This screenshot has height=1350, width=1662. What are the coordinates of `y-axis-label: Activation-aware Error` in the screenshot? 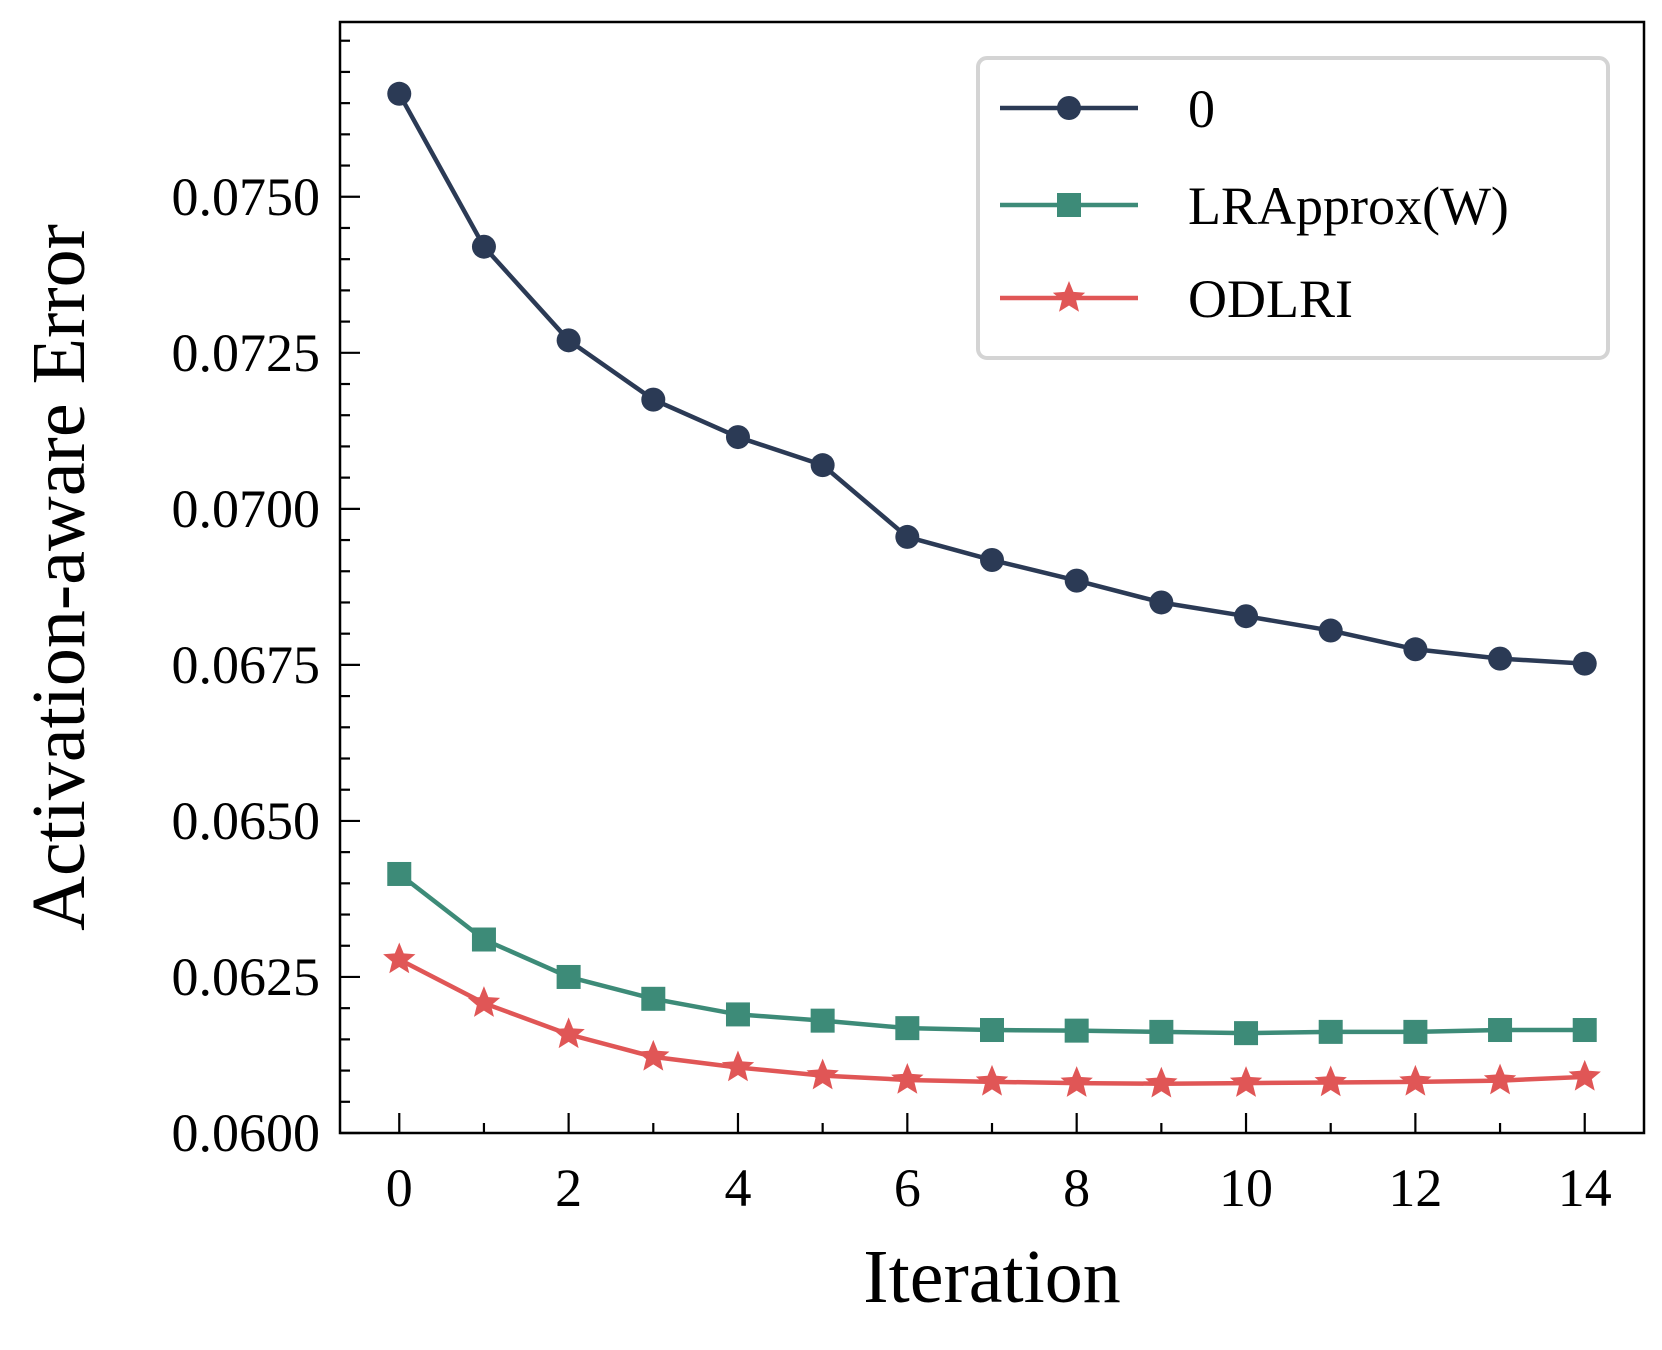 It's located at (59, 577).